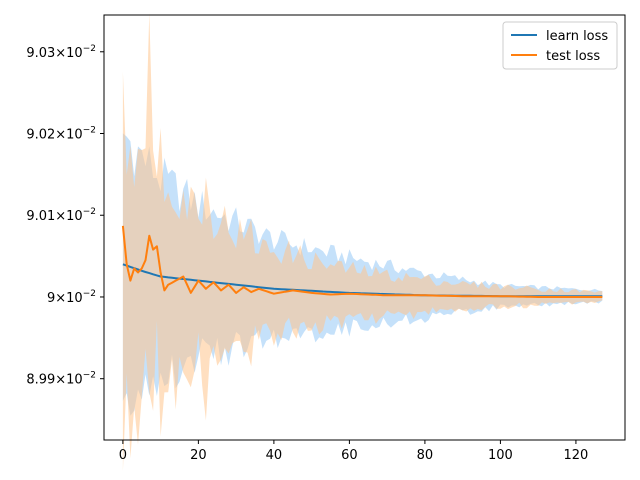 The width and height of the screenshot is (640, 480). Describe the element at coordinates (349, 455) in the screenshot. I see `x-tick-label: 60` at that location.